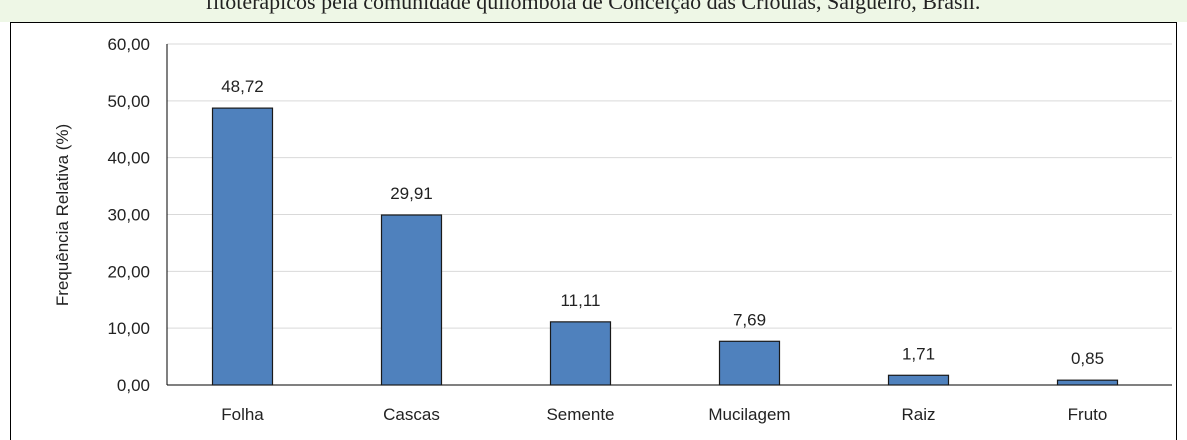 The image size is (1187, 440). Describe the element at coordinates (242, 86) in the screenshot. I see `data-label: 48,72` at that location.